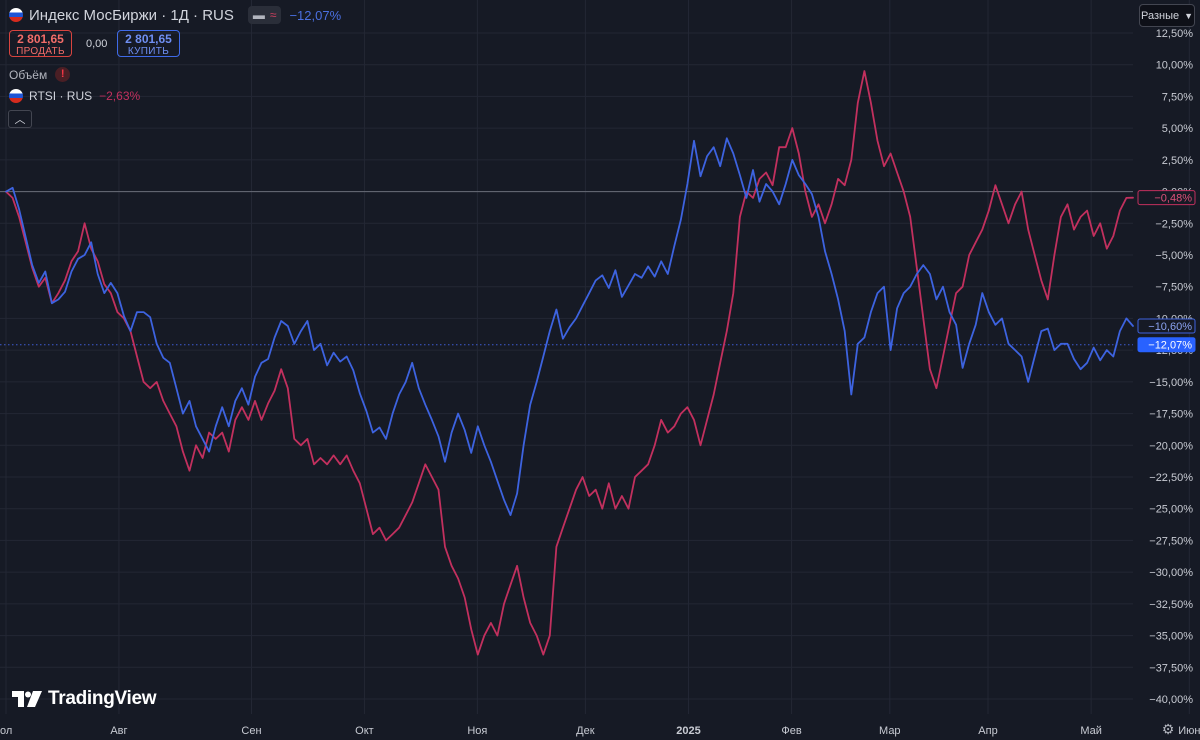 This screenshot has width=1200, height=740. Describe the element at coordinates (1160, 15) in the screenshot. I see `scale-mode-label: Разные` at that location.